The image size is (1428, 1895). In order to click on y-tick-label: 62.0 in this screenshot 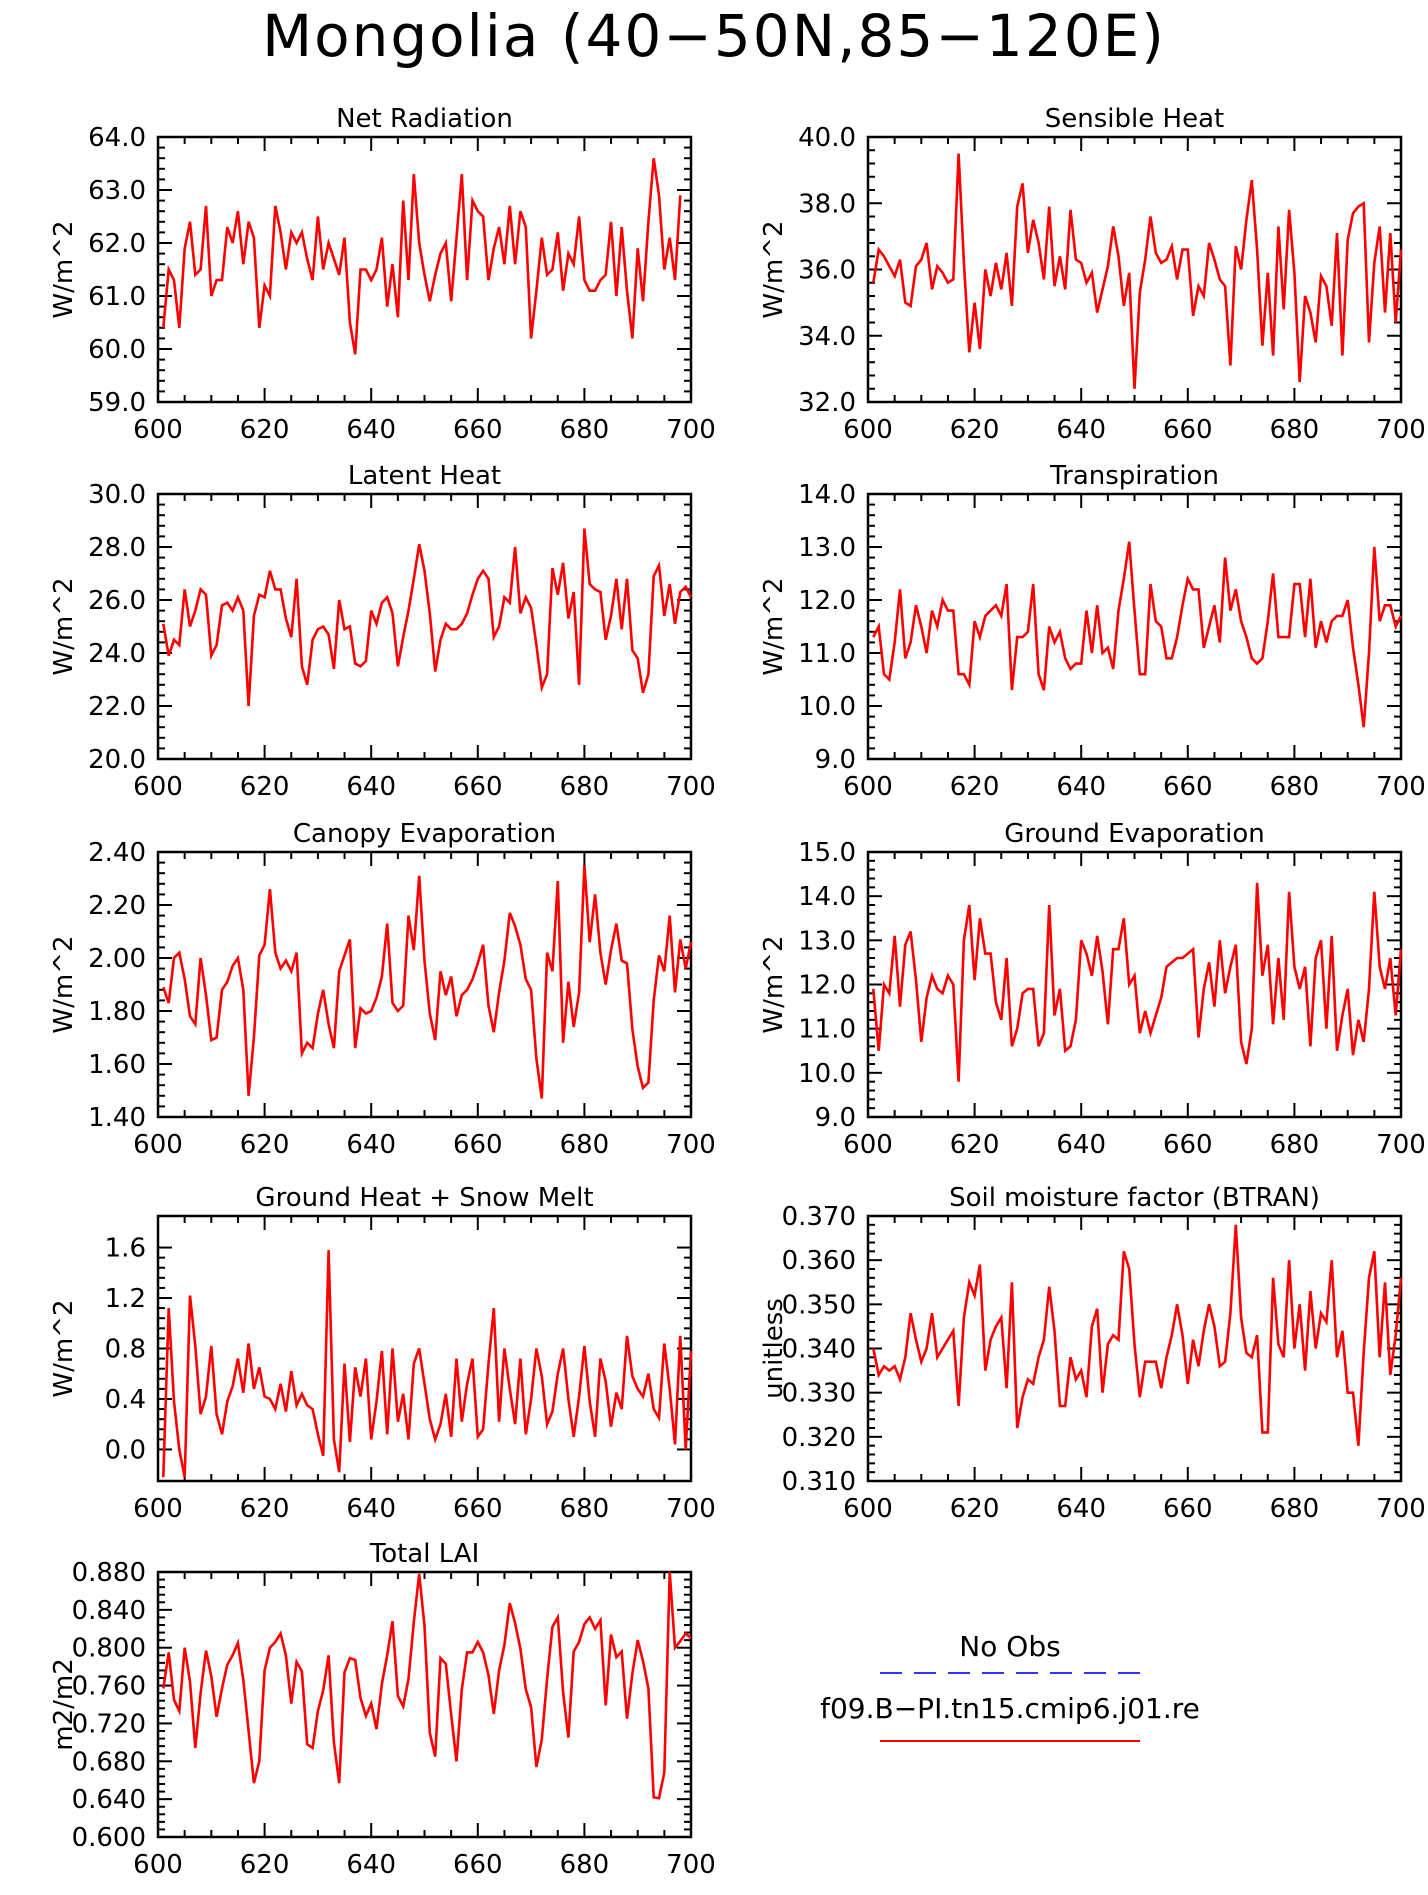, I will do `click(117, 244)`.